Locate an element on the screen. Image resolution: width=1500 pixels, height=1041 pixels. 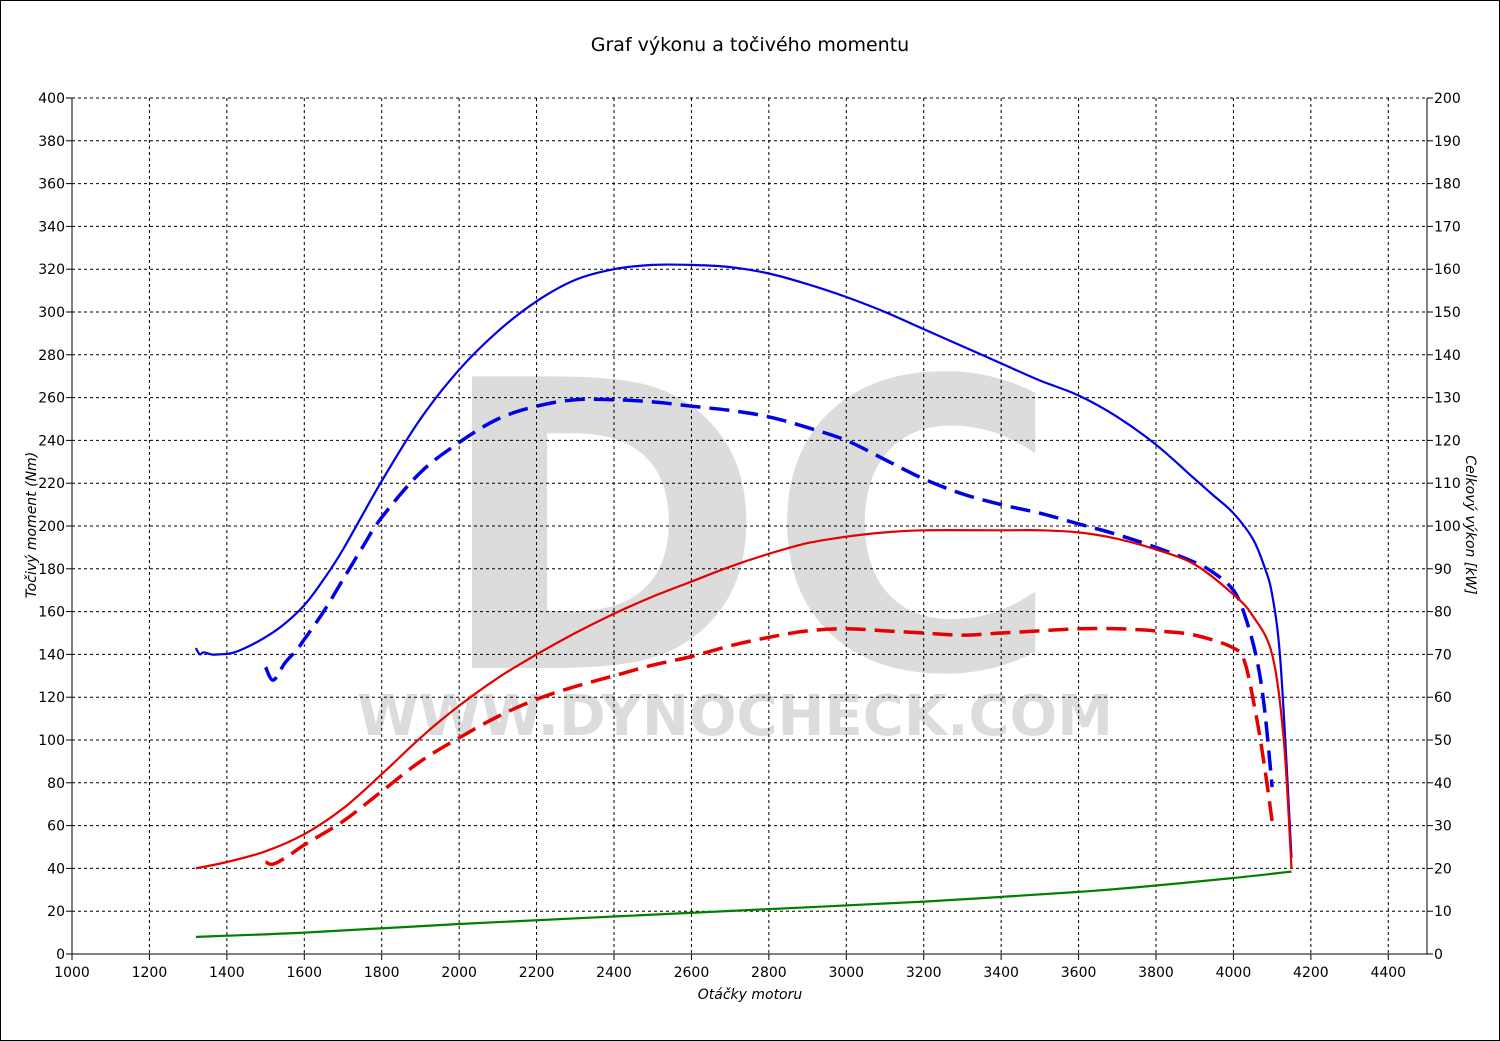
x-tick-label: 3000 is located at coordinates (846, 973).